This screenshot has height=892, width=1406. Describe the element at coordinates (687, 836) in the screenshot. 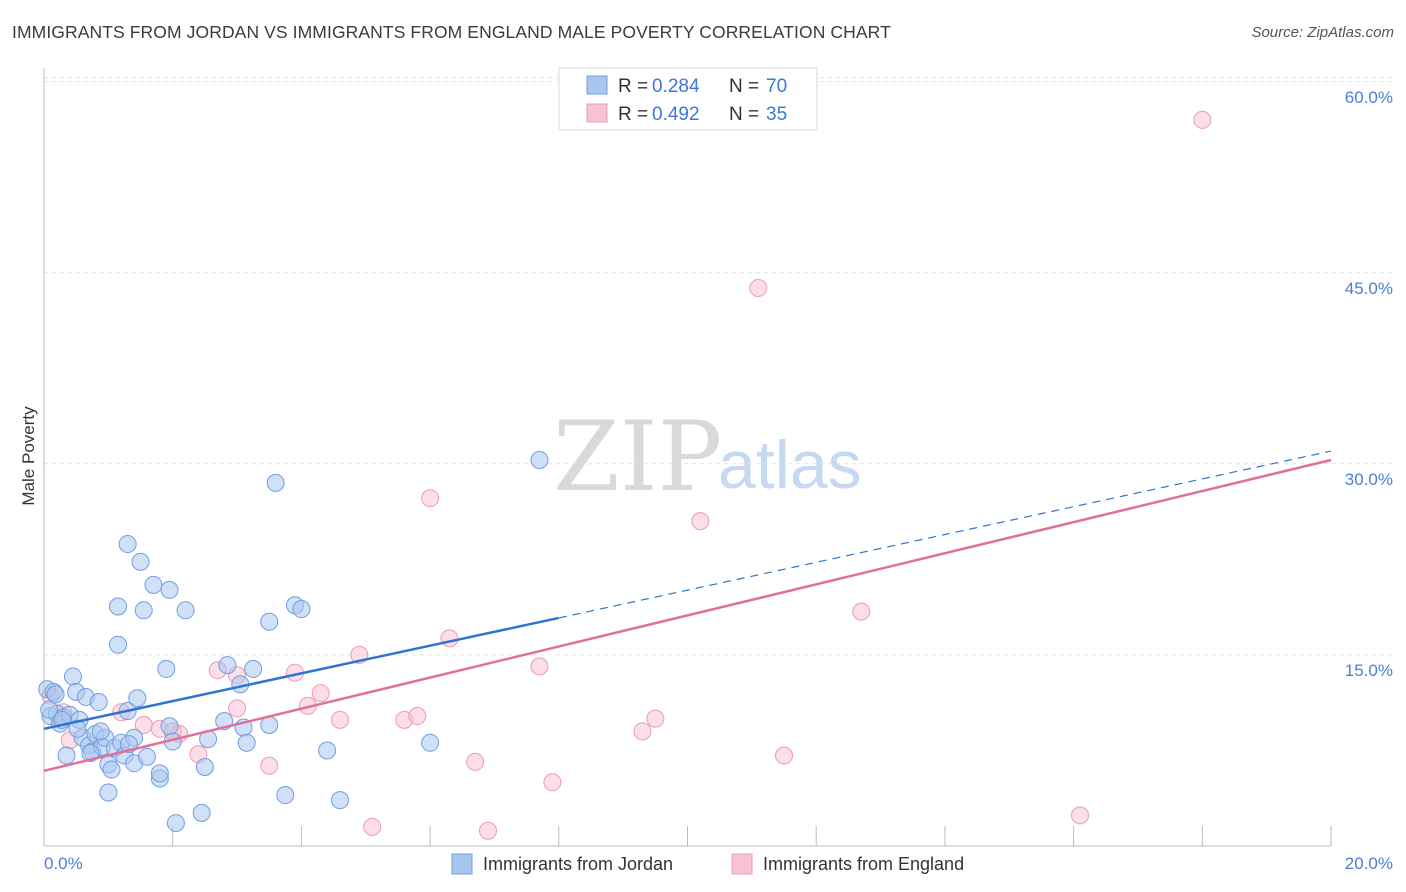

I see `x-axis-ticks` at that location.